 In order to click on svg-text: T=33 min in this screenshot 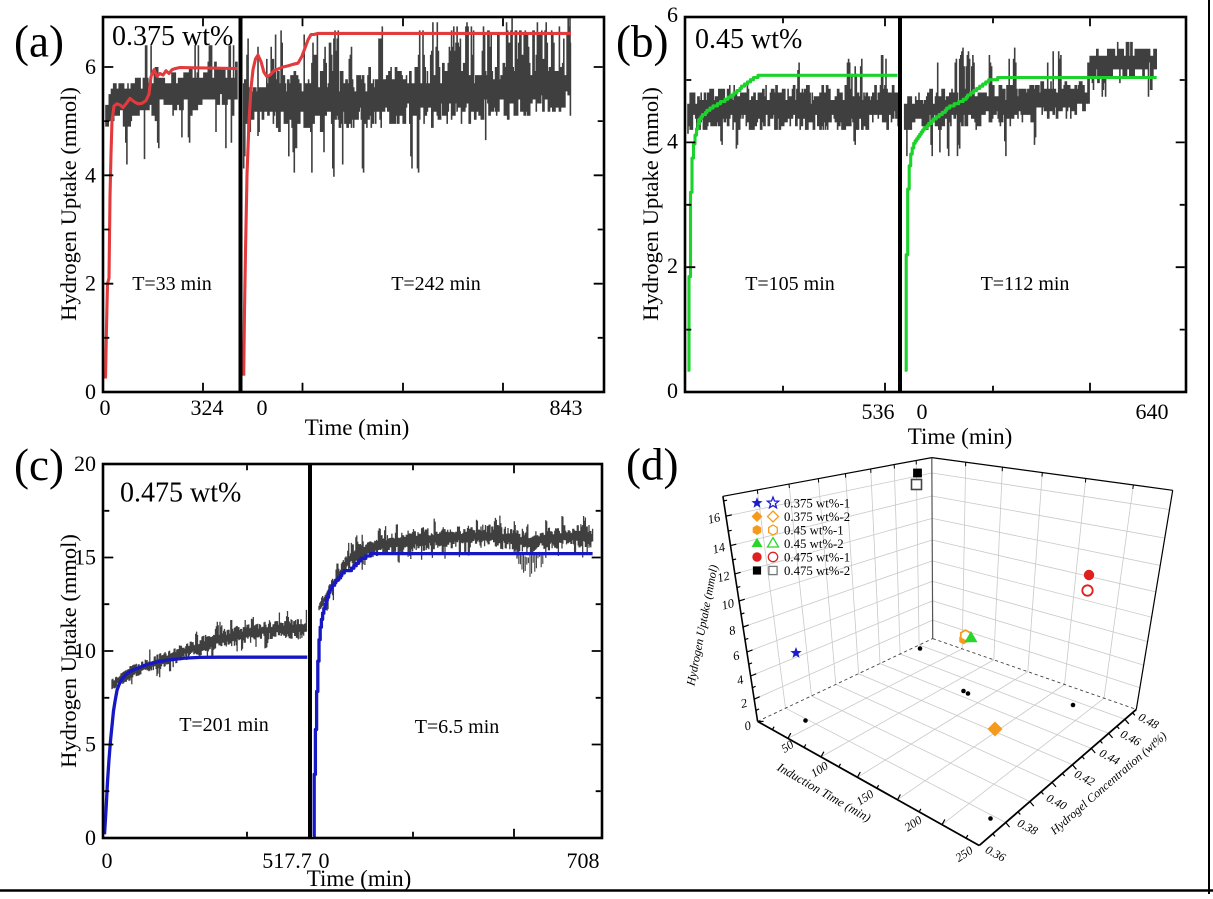, I will do `click(172, 284)`.